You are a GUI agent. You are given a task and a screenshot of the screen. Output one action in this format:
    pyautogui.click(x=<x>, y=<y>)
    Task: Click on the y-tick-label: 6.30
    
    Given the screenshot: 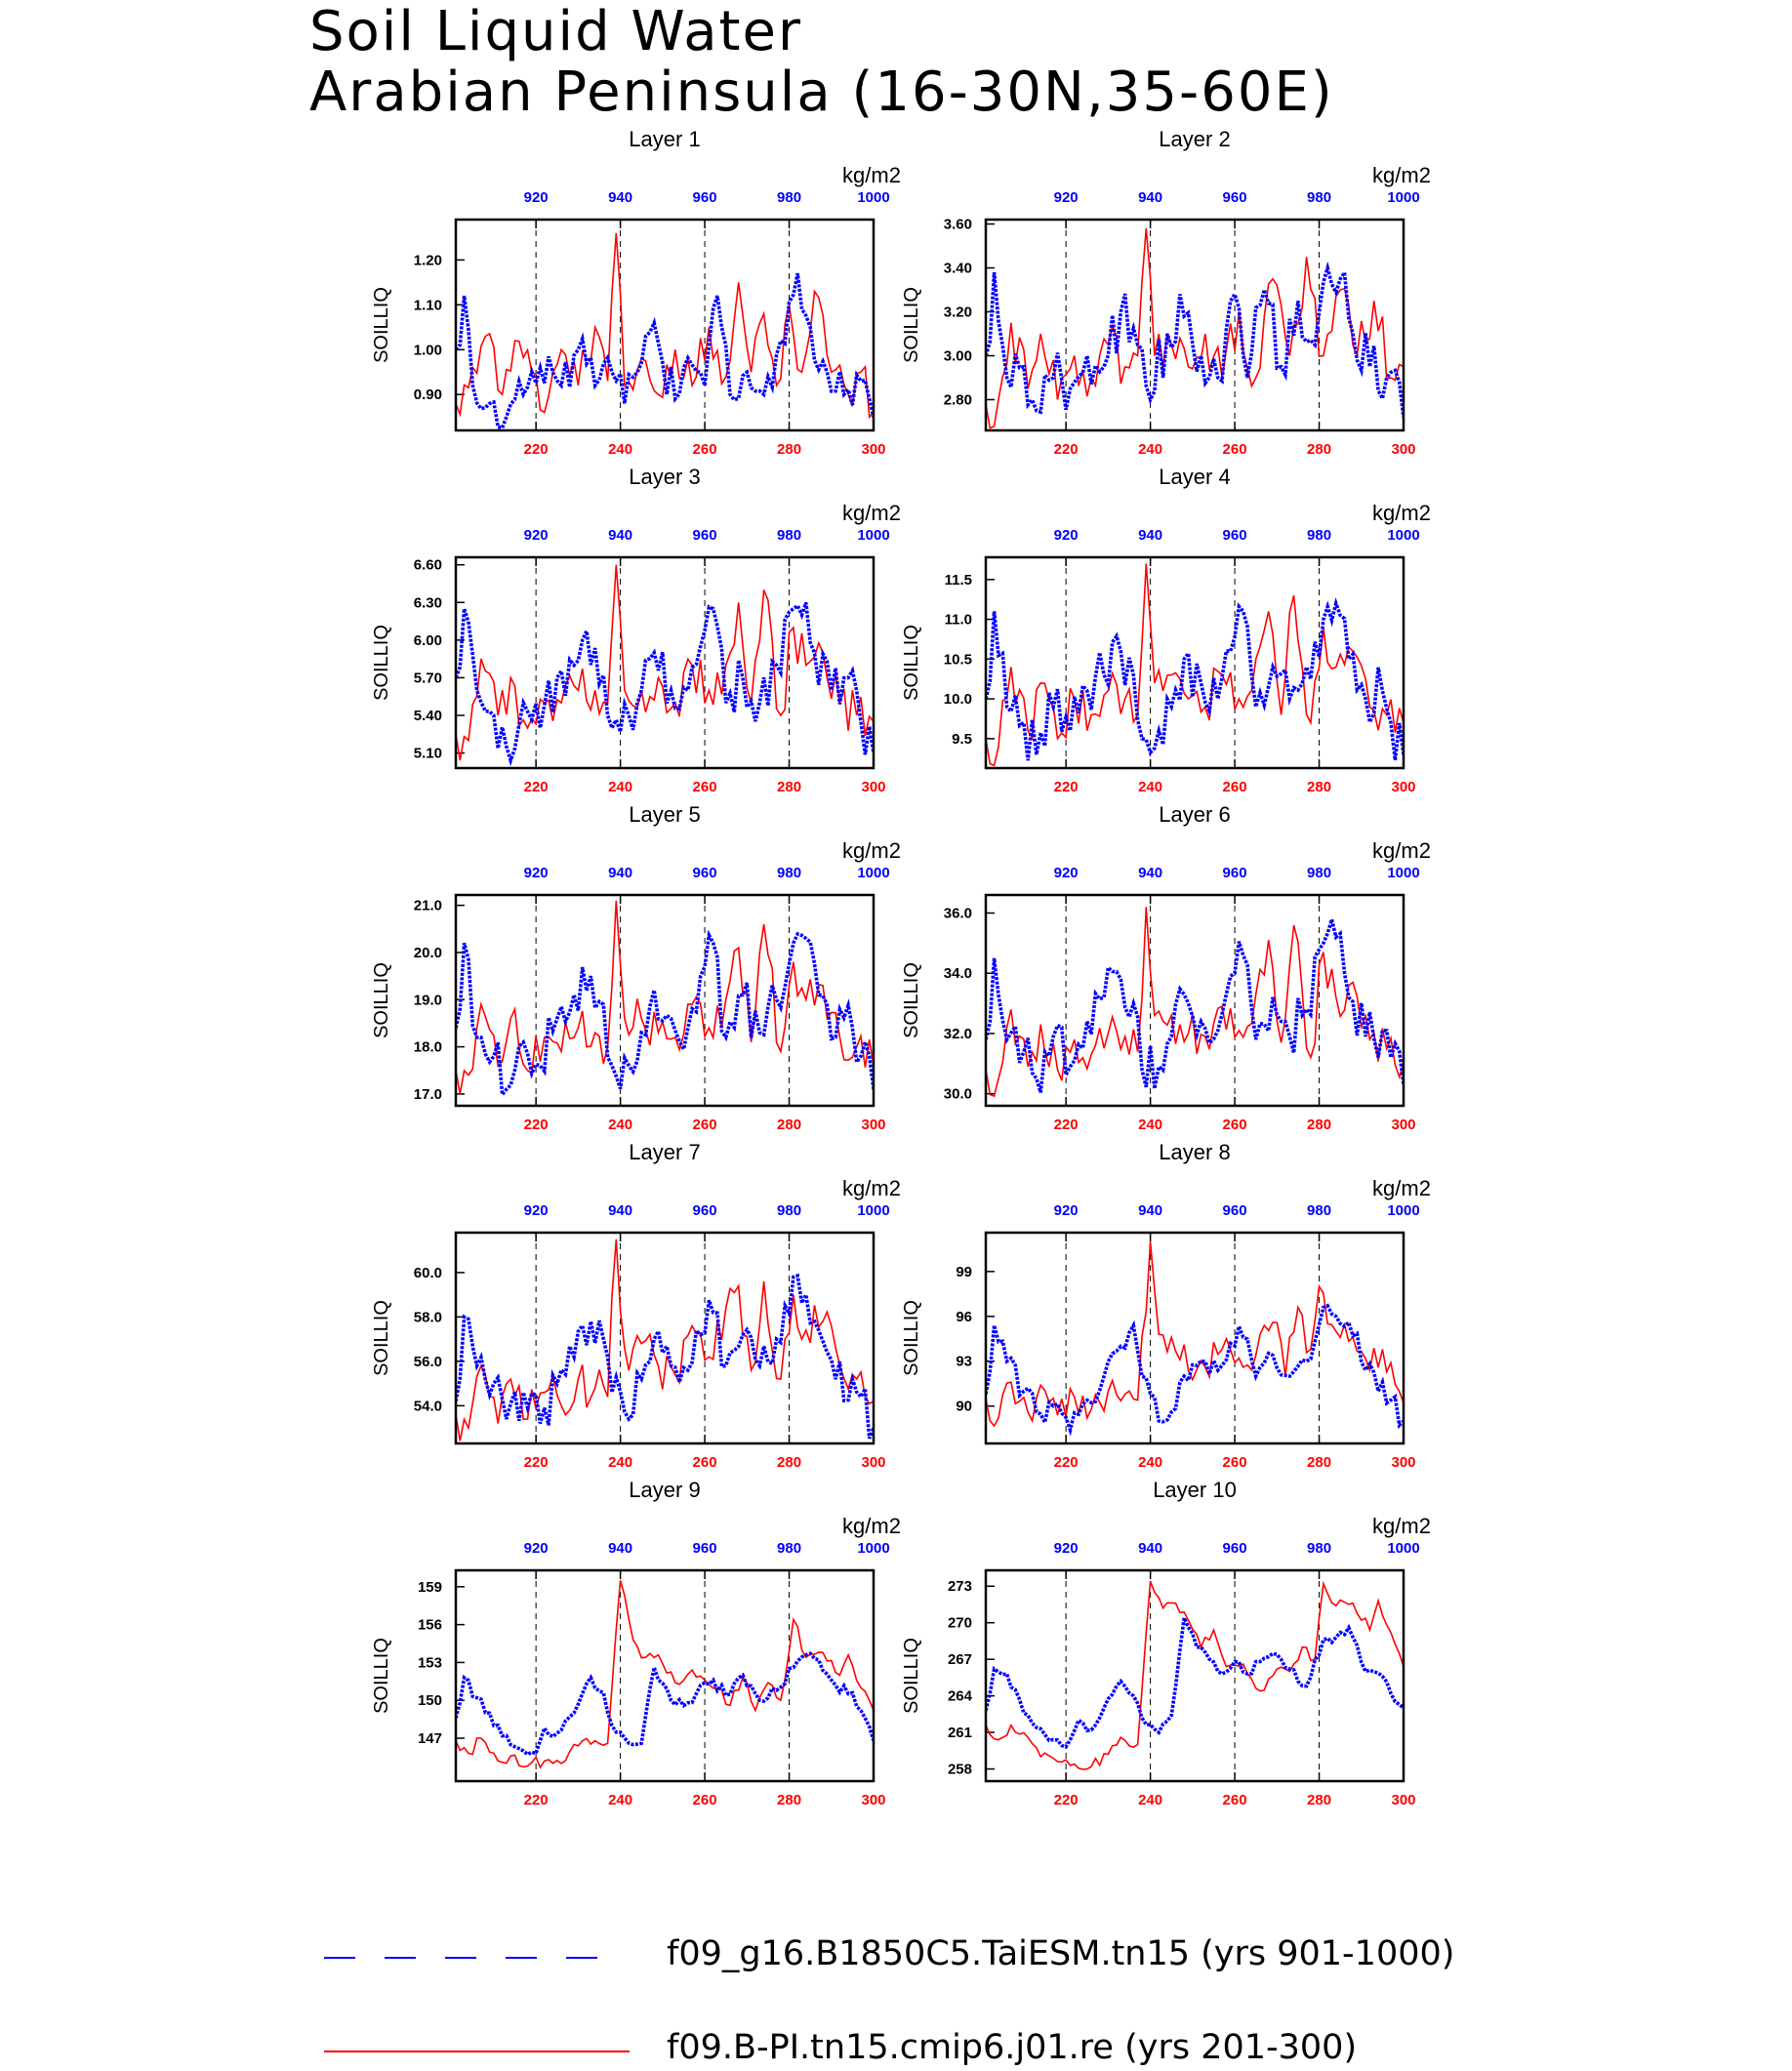 What is the action you would take?
    pyautogui.click(x=428, y=602)
    